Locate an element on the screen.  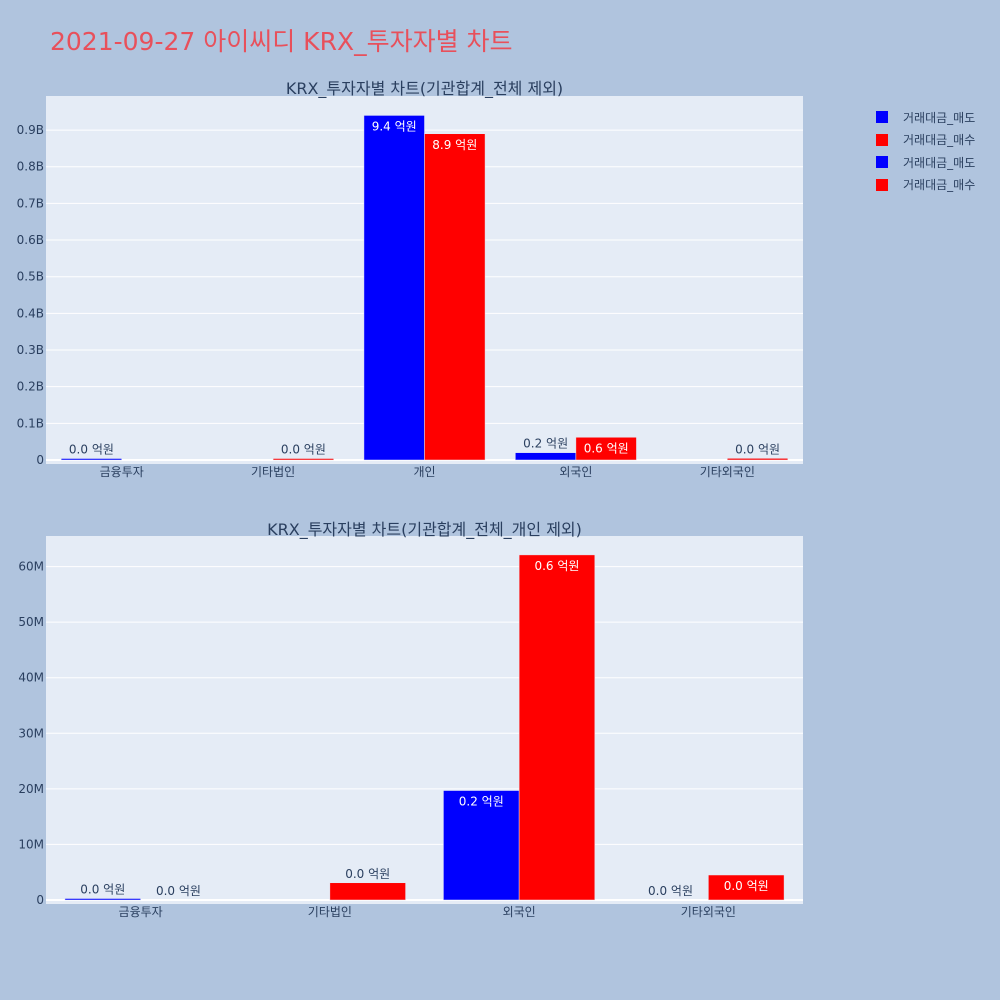
y-tick-label: 0.3B is located at coordinates (30, 350).